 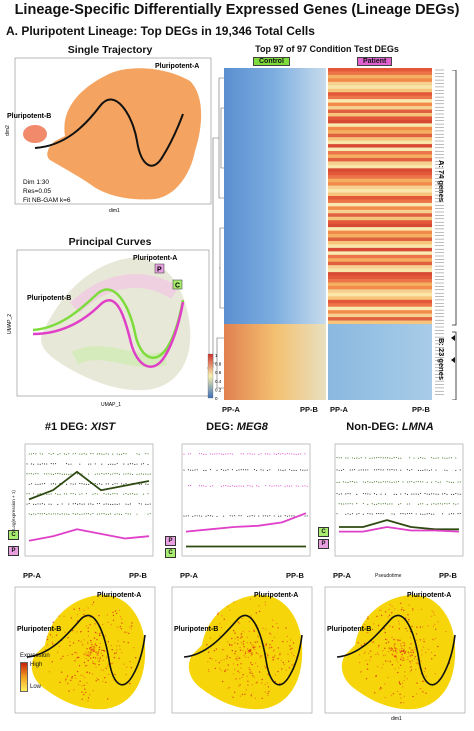 What do you see at coordinates (13, 535) in the screenshot?
I see `gene-tag-c: C` at bounding box center [13, 535].